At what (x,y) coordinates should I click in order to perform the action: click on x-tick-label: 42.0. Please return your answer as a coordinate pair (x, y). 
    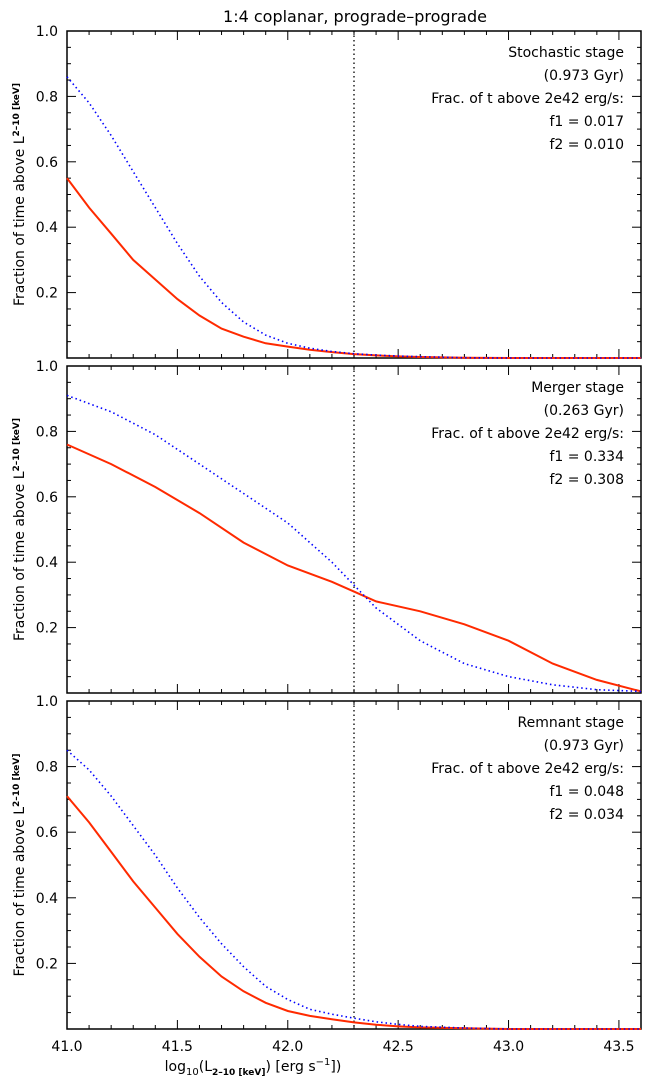
    Looking at the image, I should click on (287, 1047).